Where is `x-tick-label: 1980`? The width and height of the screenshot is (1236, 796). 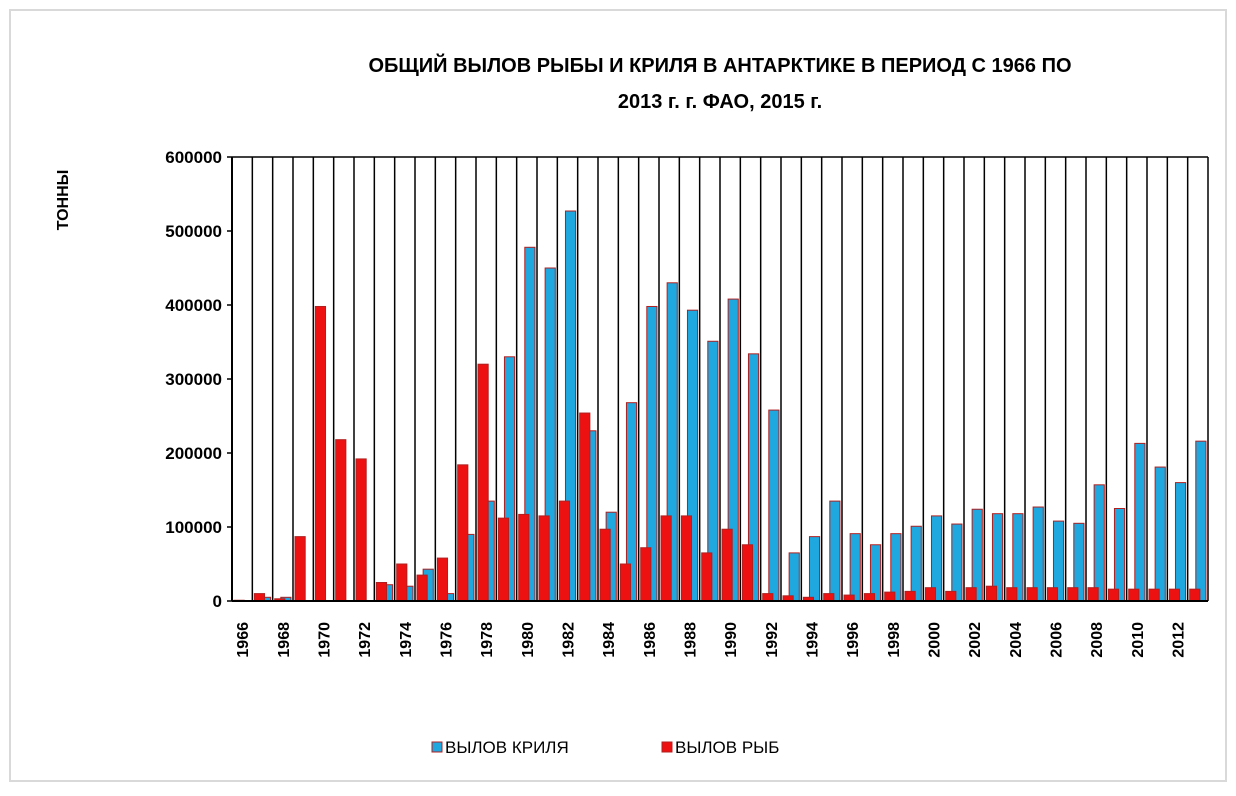
x-tick-label: 1980 is located at coordinates (528, 640).